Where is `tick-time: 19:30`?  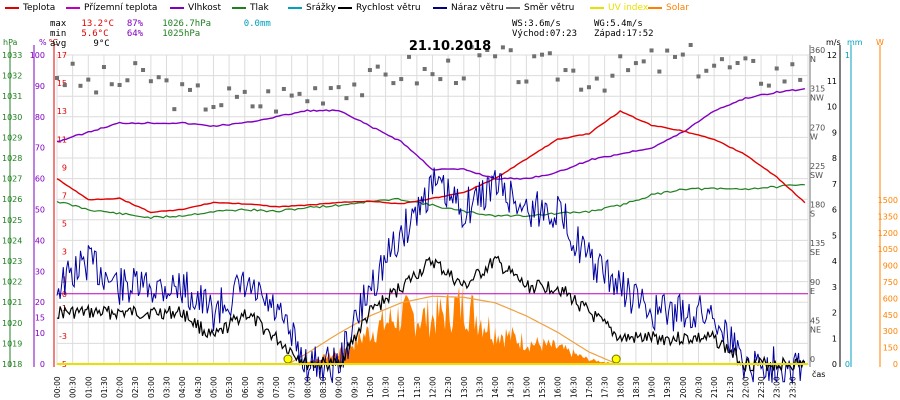
tick-time: 19:30 is located at coordinates (667, 387).